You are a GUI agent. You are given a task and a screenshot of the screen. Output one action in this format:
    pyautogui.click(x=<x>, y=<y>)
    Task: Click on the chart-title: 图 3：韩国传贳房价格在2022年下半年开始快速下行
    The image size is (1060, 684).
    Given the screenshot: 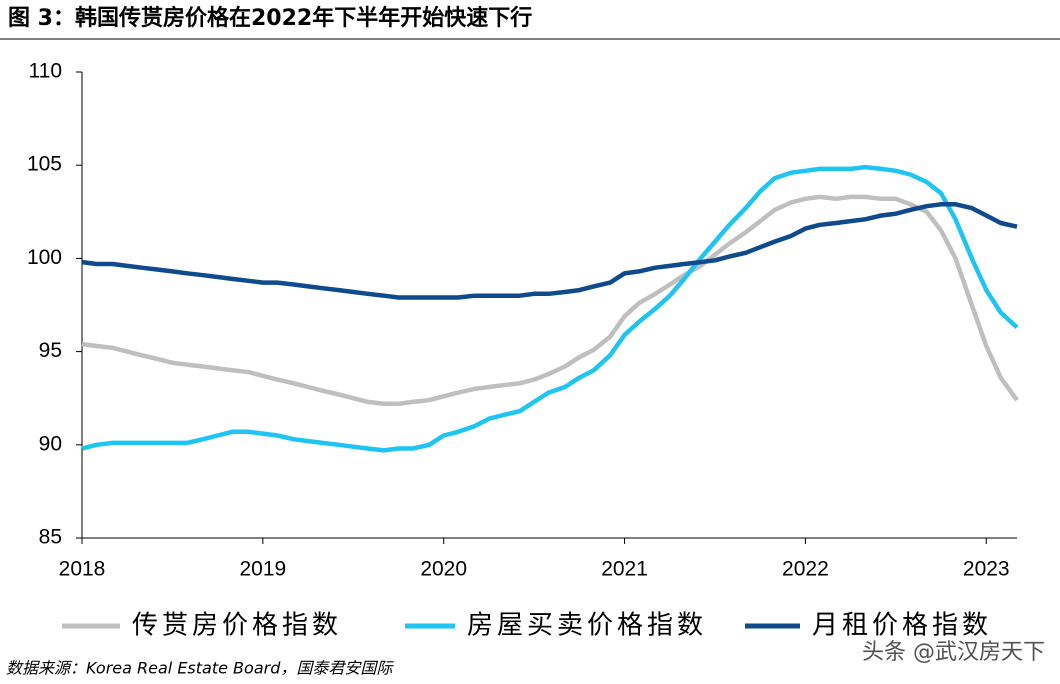 What is the action you would take?
    pyautogui.click(x=270, y=18)
    